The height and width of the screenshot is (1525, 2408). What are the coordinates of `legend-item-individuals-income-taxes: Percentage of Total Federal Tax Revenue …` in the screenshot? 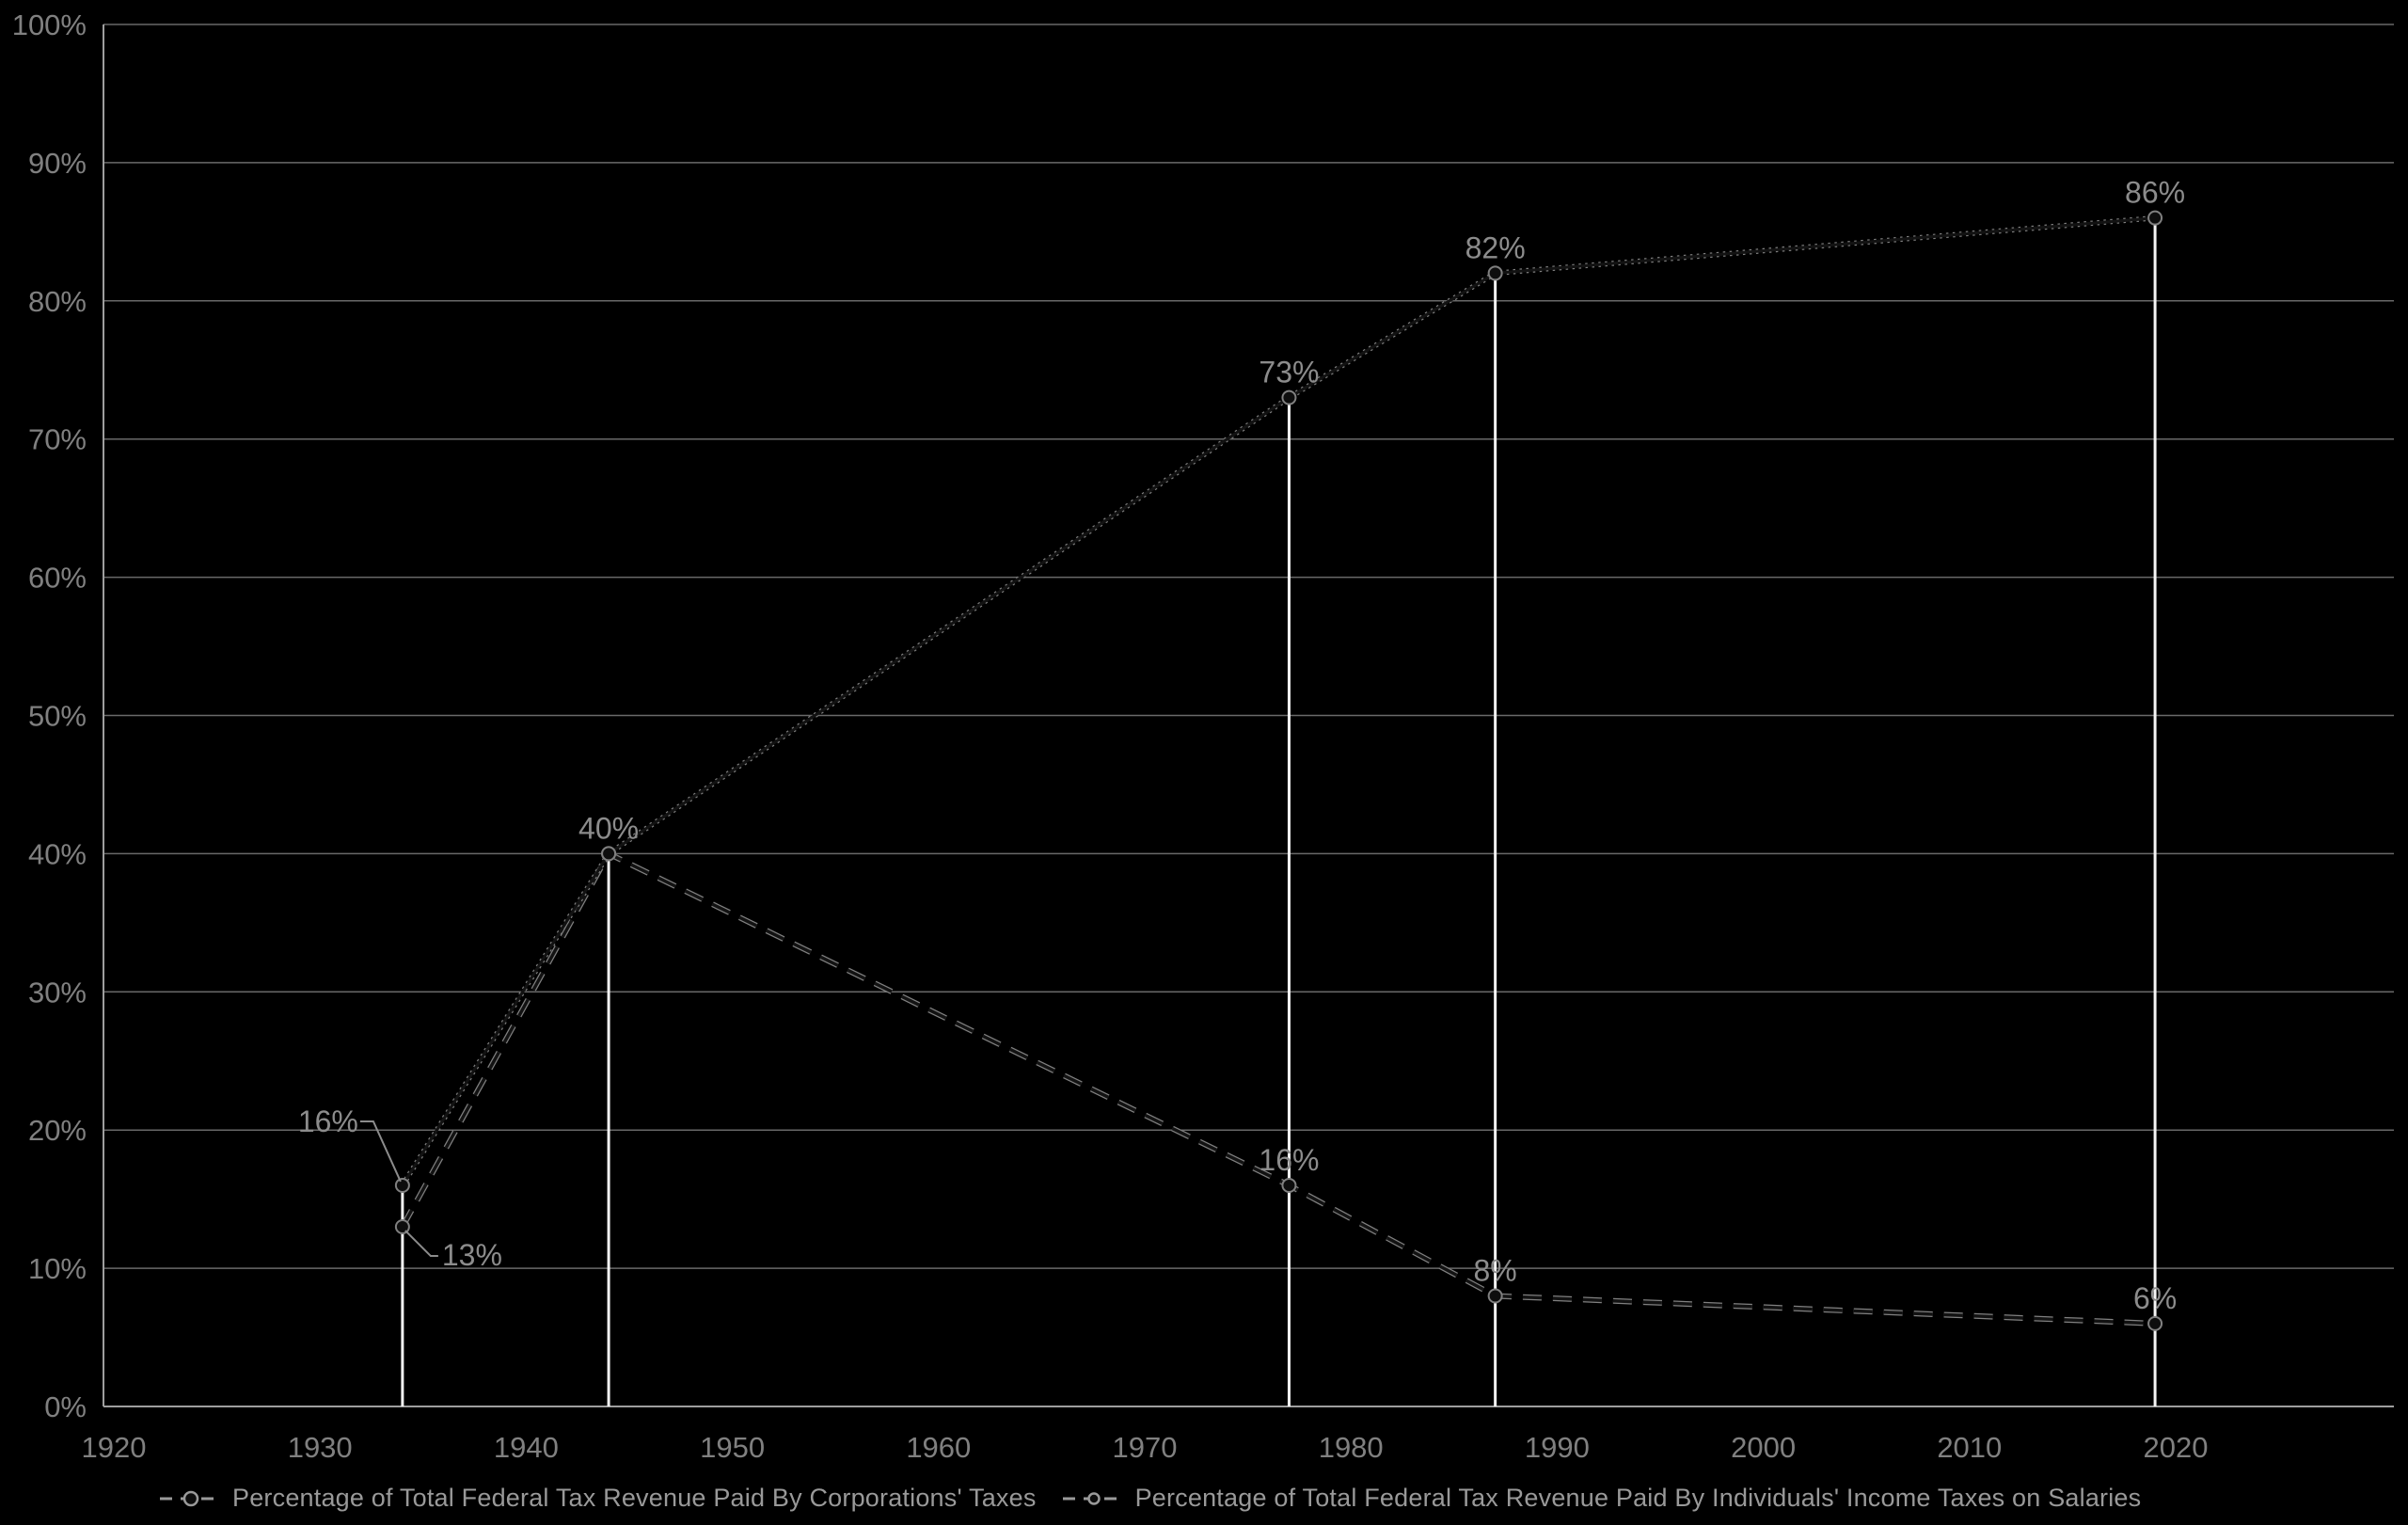 It's located at (1602, 1498).